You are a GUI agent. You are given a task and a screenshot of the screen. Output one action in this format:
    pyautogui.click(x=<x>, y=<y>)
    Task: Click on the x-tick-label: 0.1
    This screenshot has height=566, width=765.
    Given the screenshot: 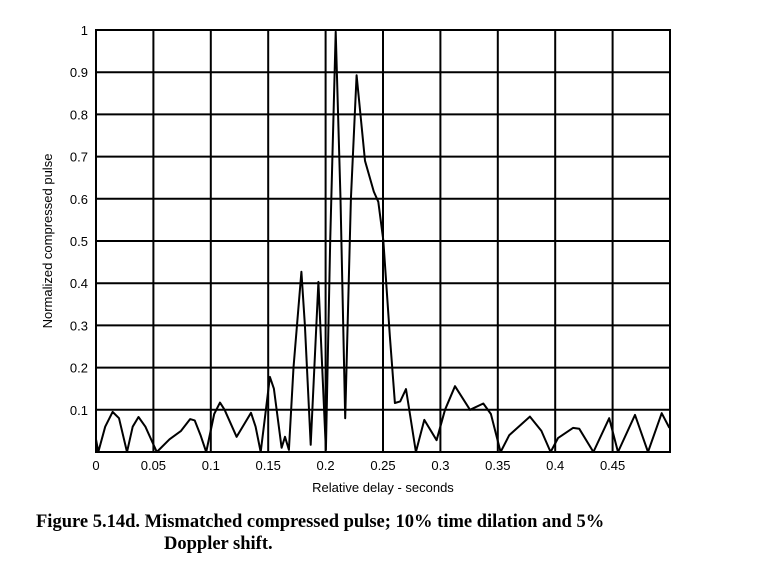 What is the action you would take?
    pyautogui.click(x=211, y=465)
    